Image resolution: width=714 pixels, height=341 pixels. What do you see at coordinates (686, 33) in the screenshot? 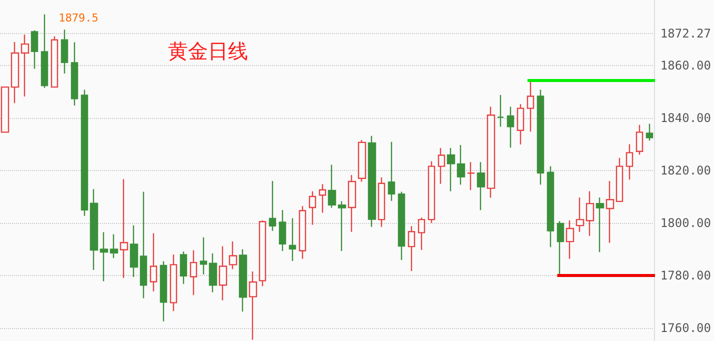
I see `y-tick-label: 1872.27` at bounding box center [686, 33].